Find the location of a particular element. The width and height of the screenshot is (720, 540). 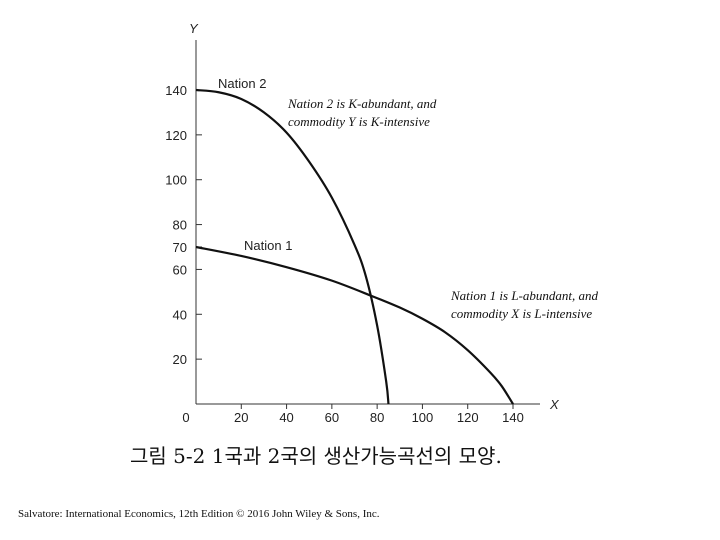

y-tick-label: 120 is located at coordinates (176, 135).